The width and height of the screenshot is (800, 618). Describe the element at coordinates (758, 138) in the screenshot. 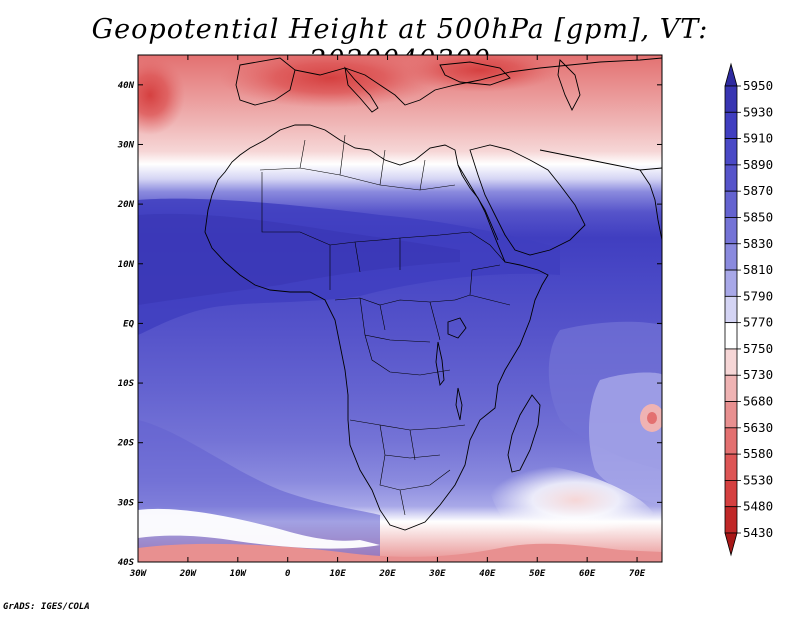

I see `colorbar-label: 5910` at that location.